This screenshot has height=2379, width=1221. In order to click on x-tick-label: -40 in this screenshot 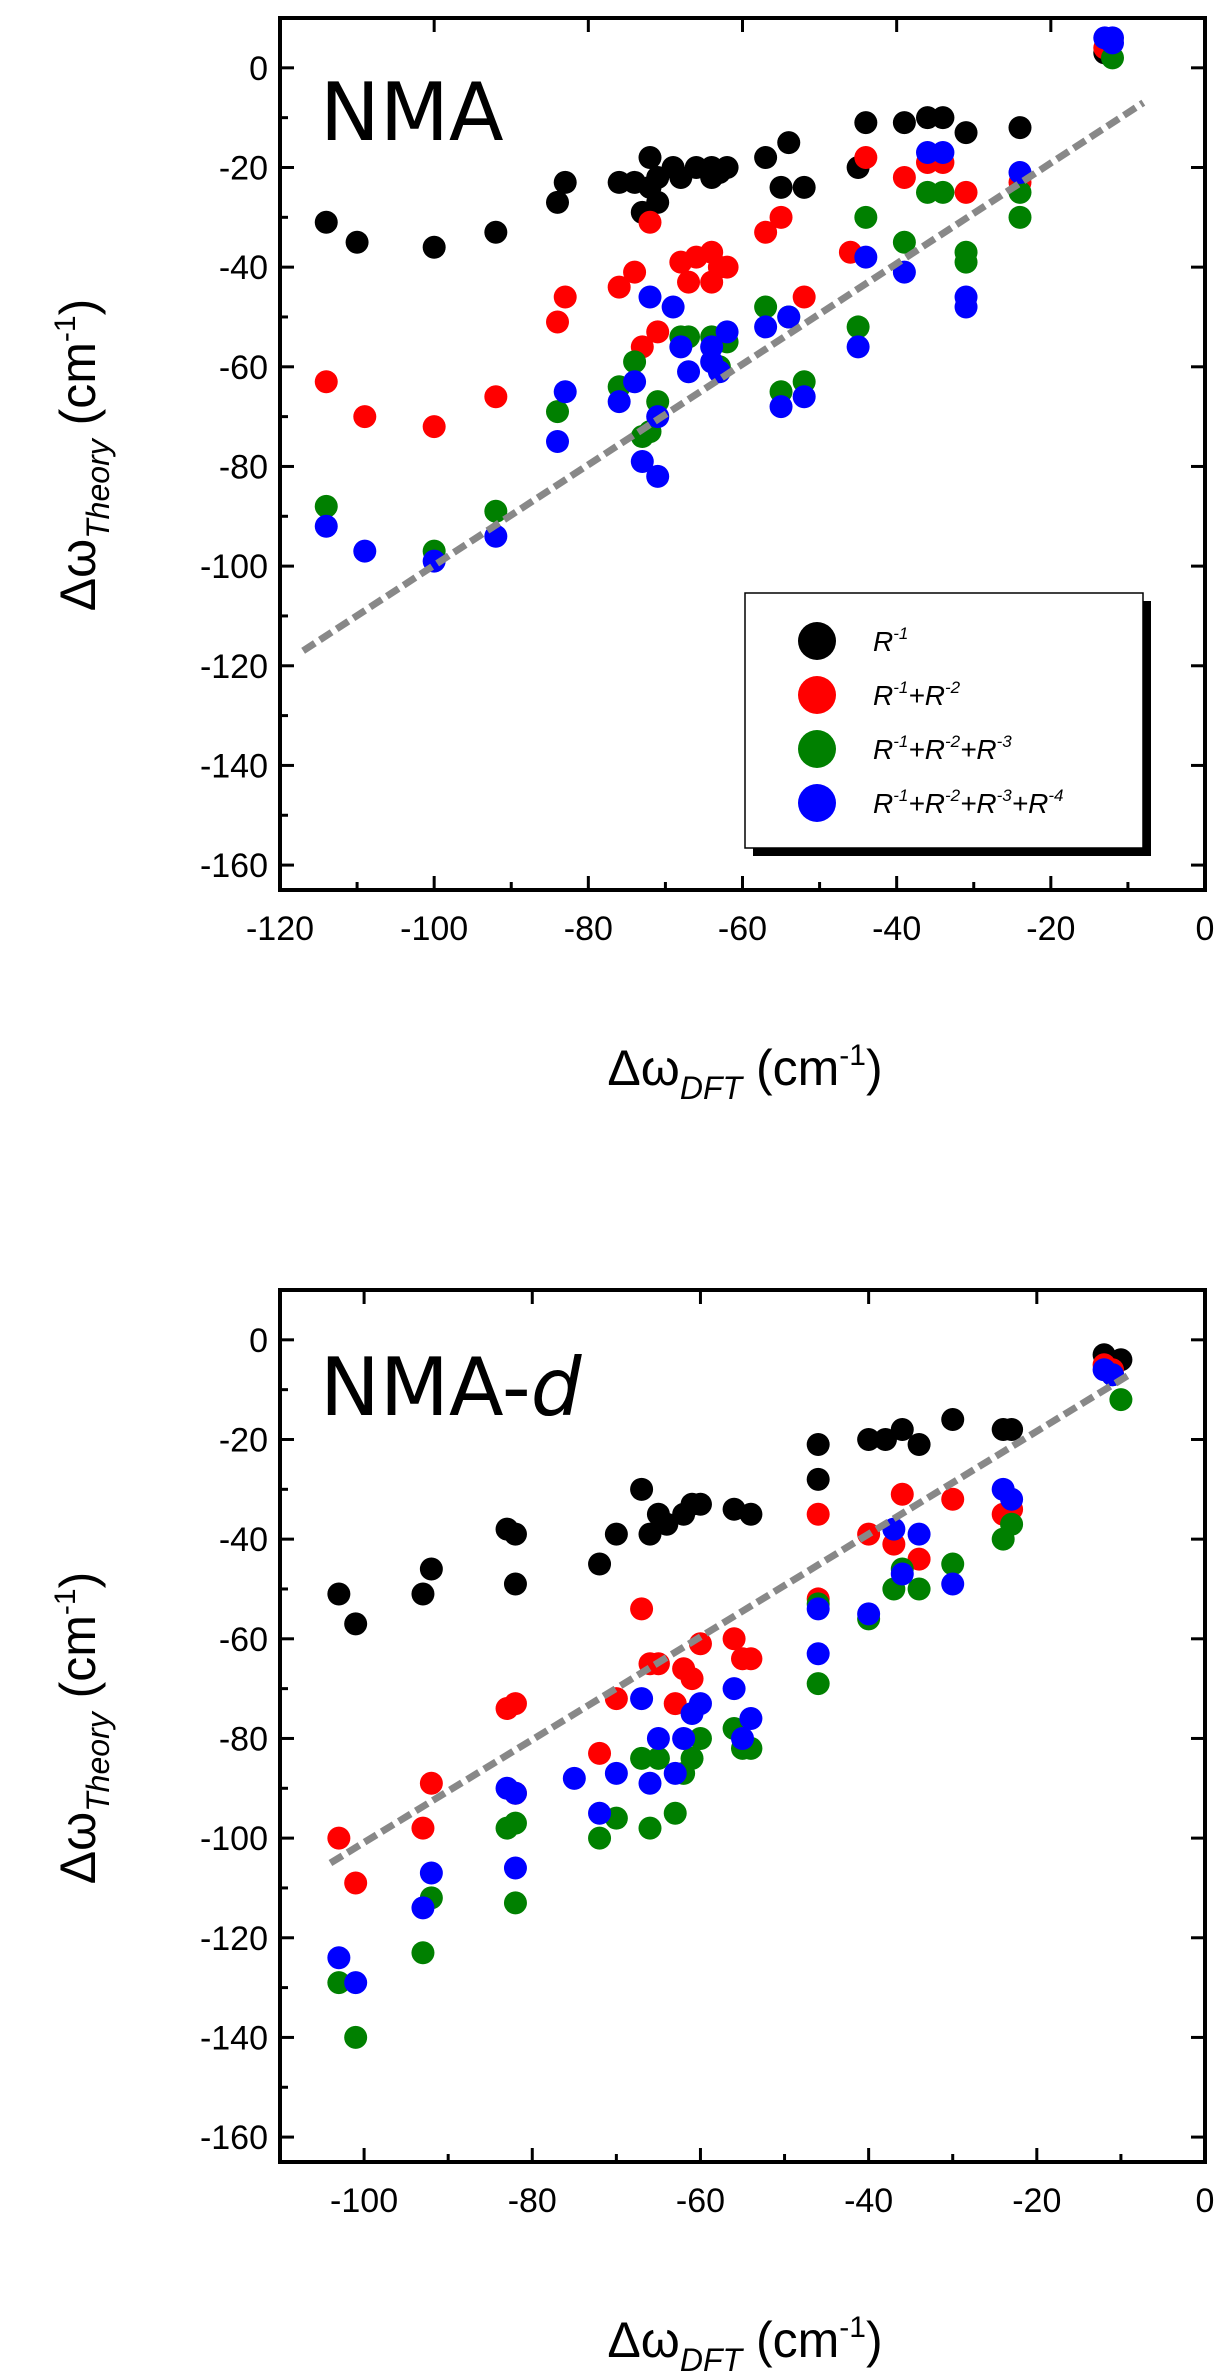, I will do `click(896, 929)`.